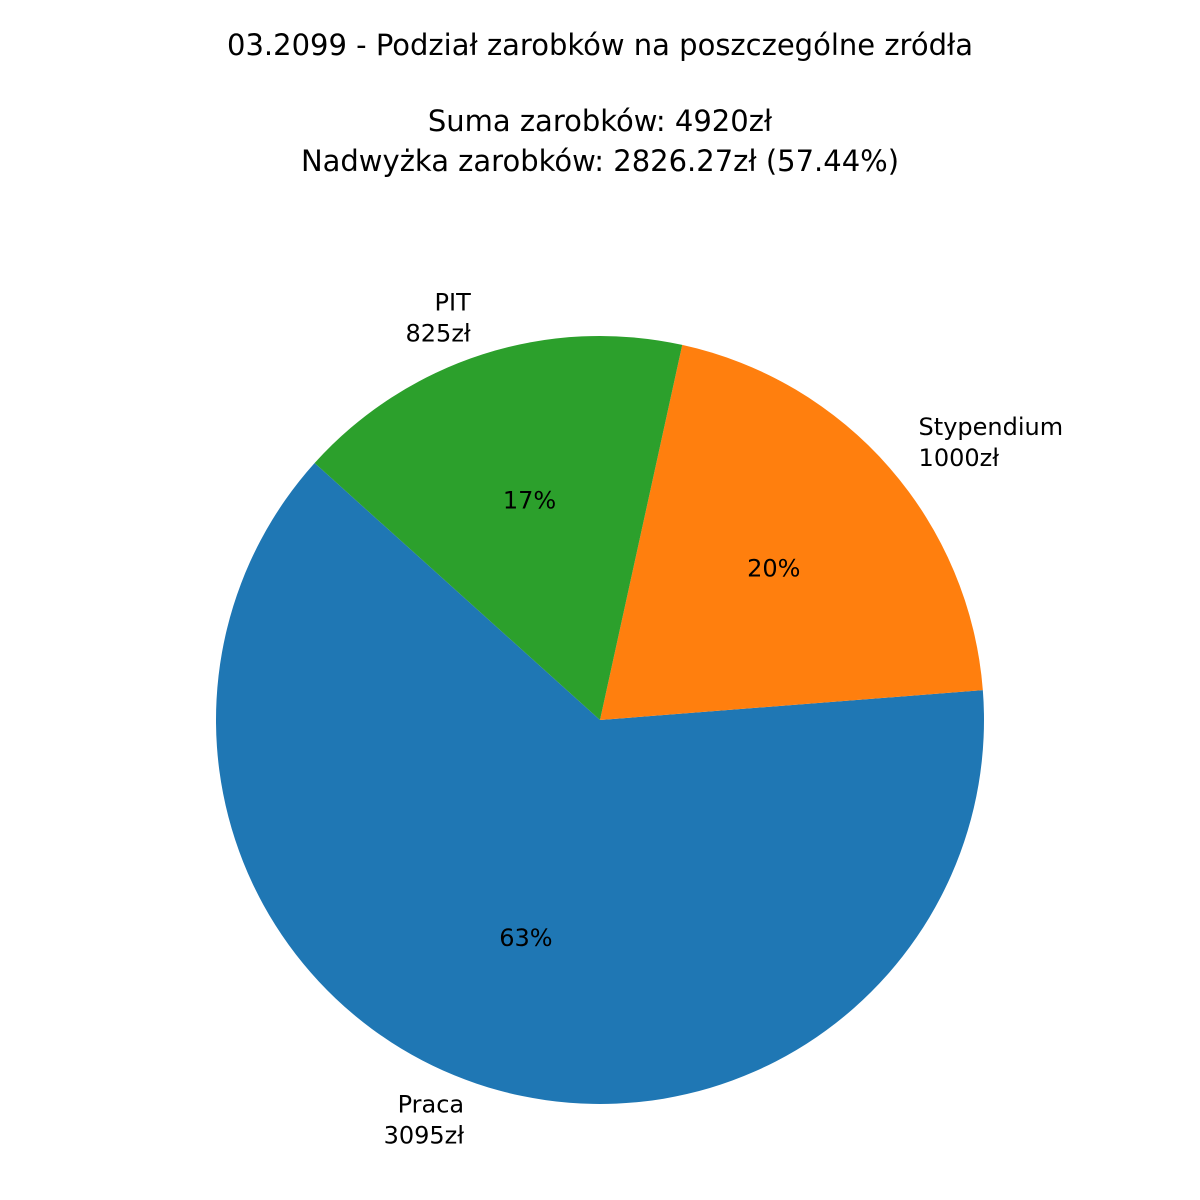 The height and width of the screenshot is (1200, 1200). Describe the element at coordinates (600, 161) in the screenshot. I see `chart-subtitle-surplus: Nadwyżka zarobków: 2826.27zł (57.44%)` at that location.